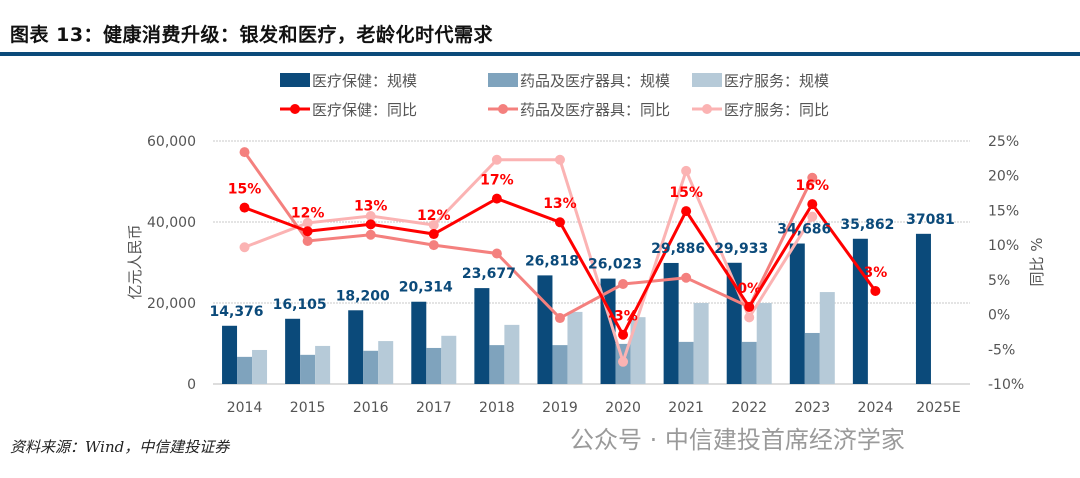 This screenshot has width=1080, height=478. What do you see at coordinates (741, 249) in the screenshot?
I see `bar-label: 29,933` at bounding box center [741, 249].